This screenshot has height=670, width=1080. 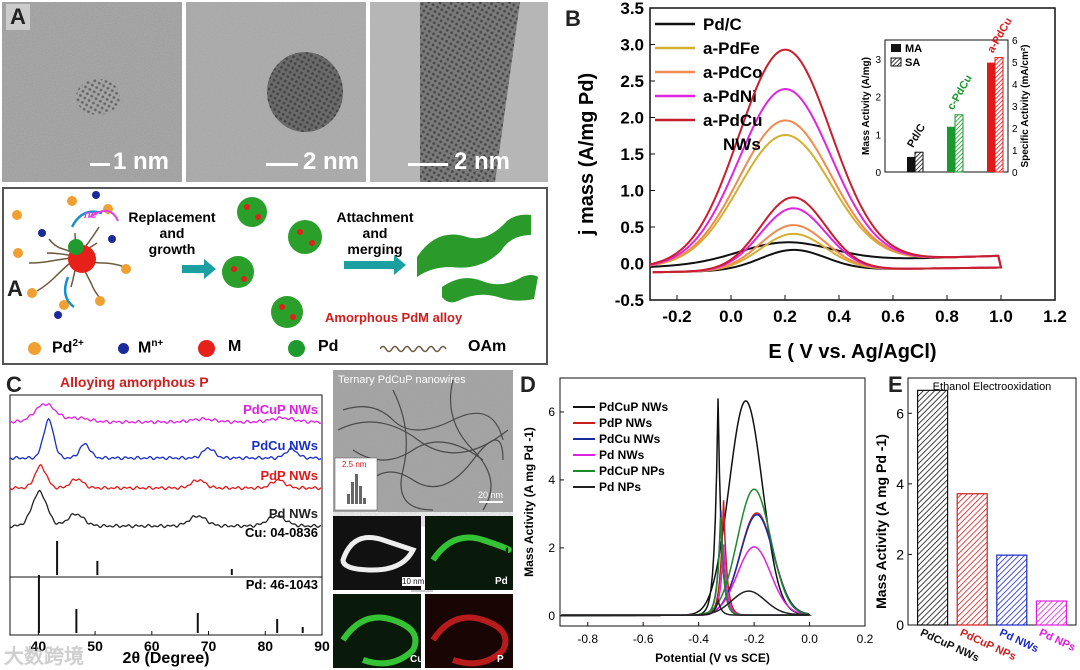 I want to click on d-legend-label-0: PdCuP NWs, so click(x=633, y=407).